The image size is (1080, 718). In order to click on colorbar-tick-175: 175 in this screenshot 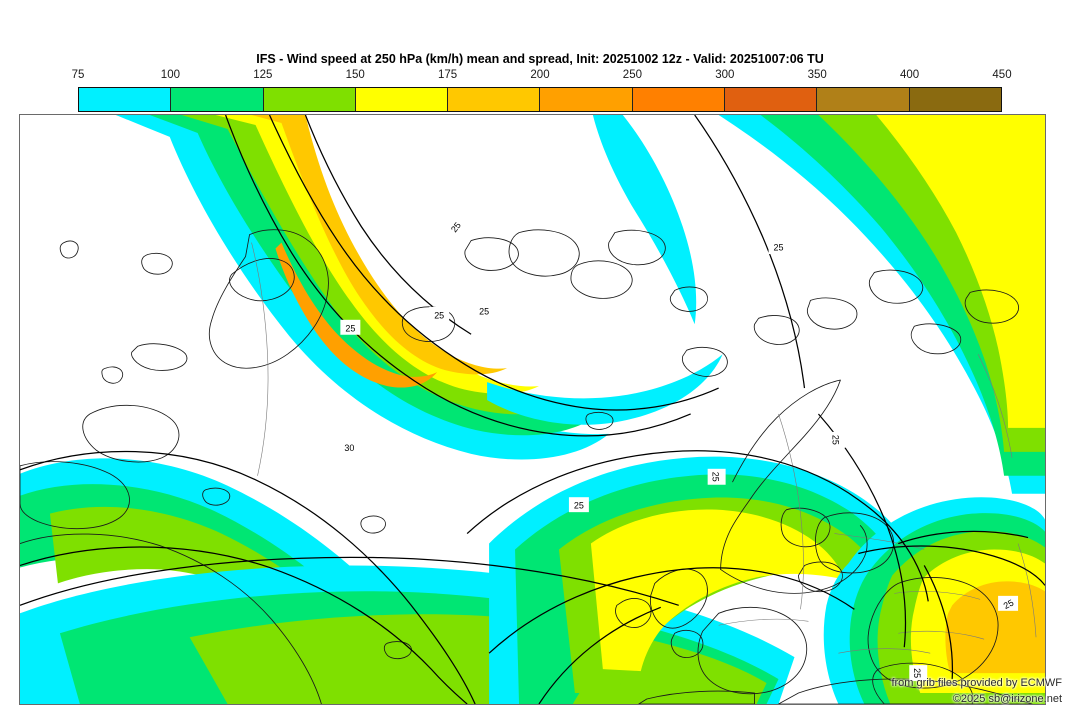, I will do `click(448, 75)`.